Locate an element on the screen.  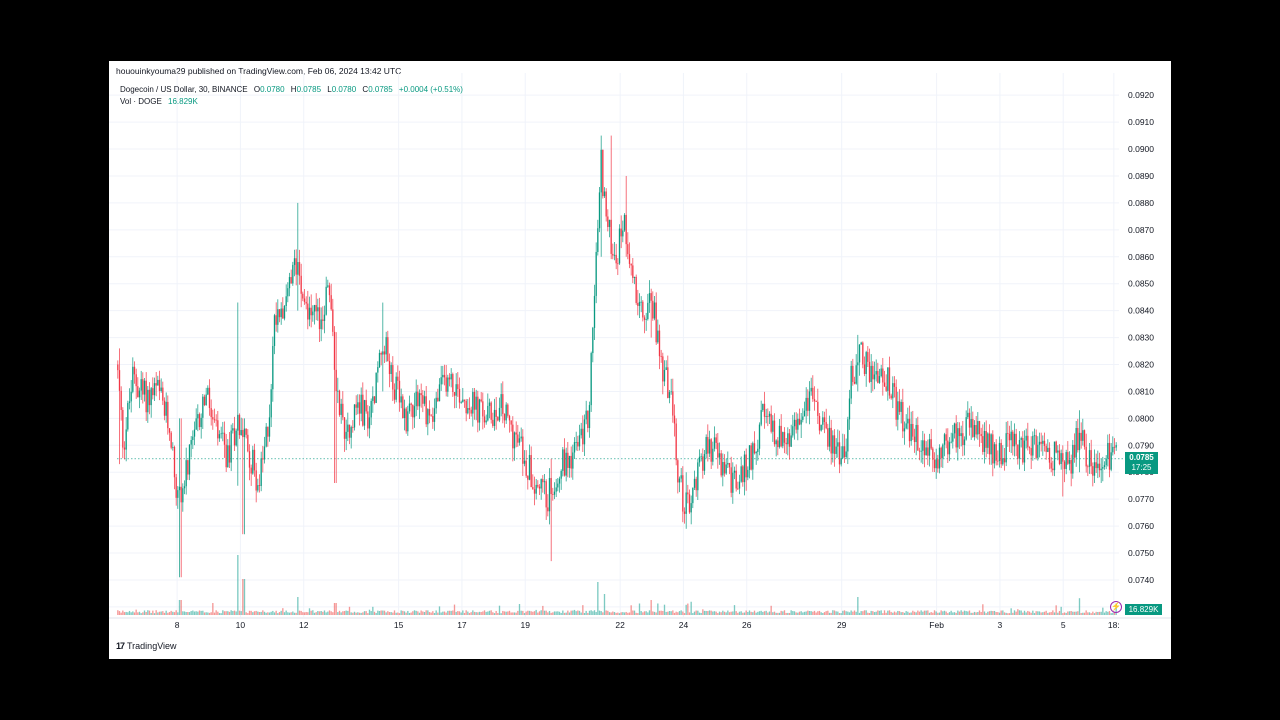
lightning-icon: ⚡ is located at coordinates (1116, 607).